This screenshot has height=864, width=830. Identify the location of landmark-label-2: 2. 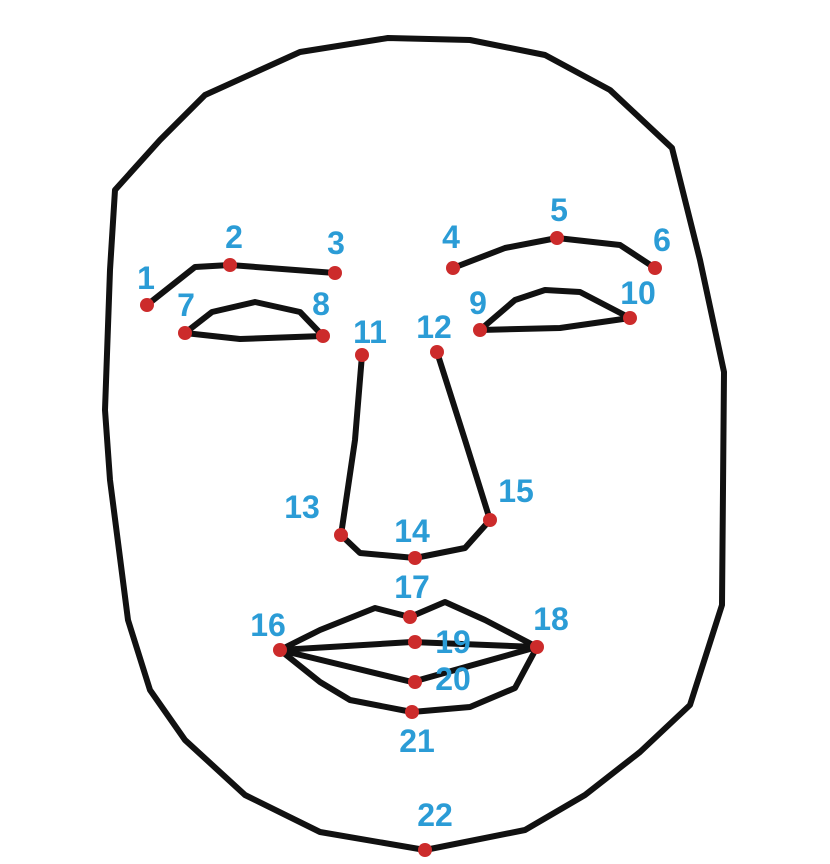
(234, 237).